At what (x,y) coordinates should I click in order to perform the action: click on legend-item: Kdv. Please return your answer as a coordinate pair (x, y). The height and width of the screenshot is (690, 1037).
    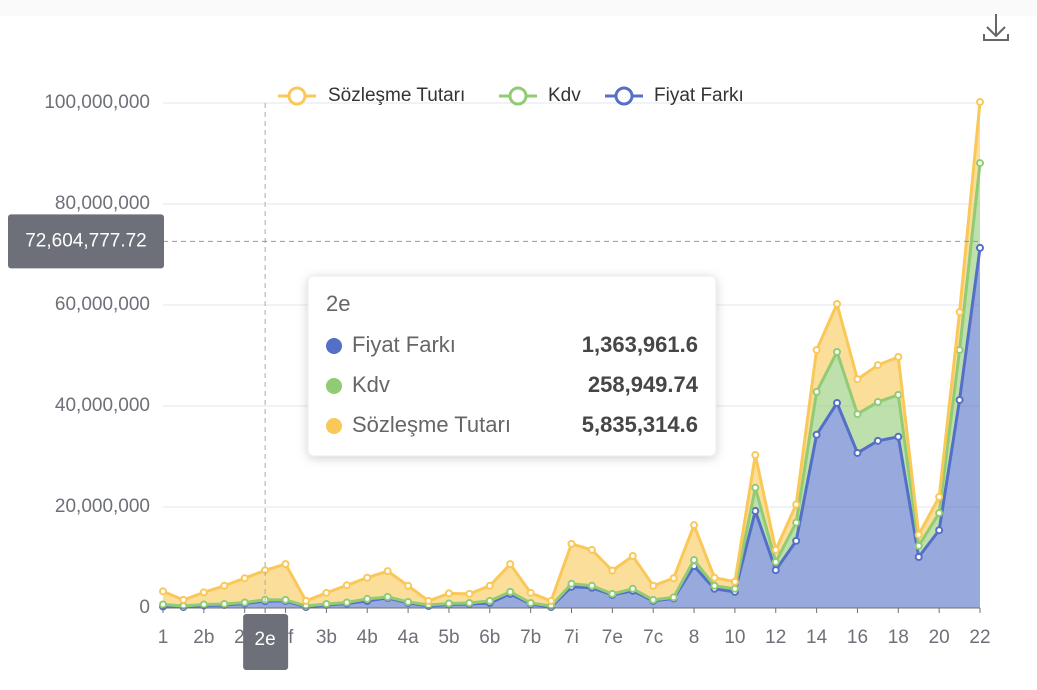
    Looking at the image, I should click on (540, 95).